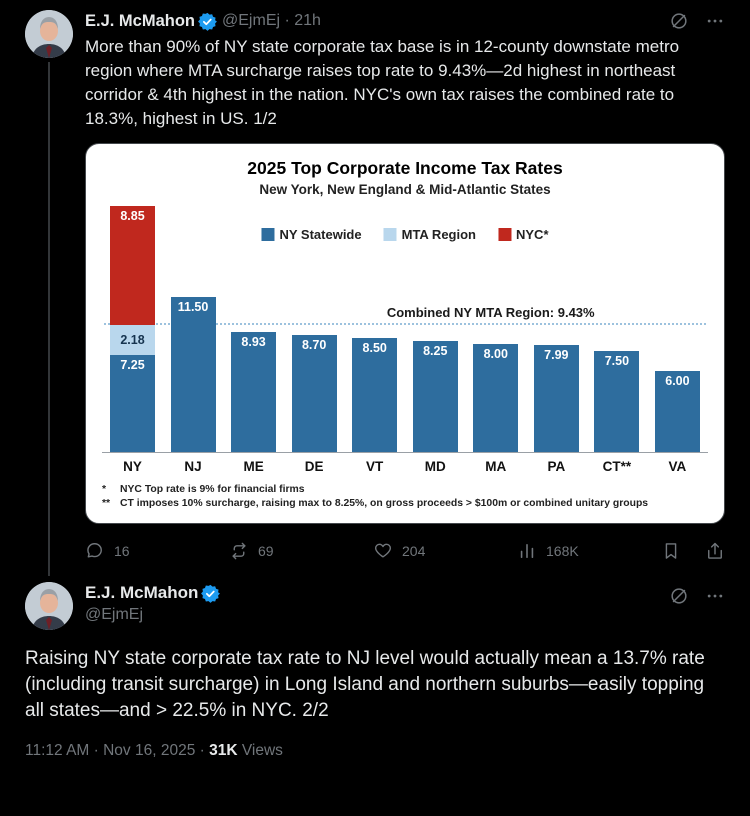 The image size is (750, 816). Describe the element at coordinates (435, 351) in the screenshot. I see `bar-value-label: 8.25` at that location.